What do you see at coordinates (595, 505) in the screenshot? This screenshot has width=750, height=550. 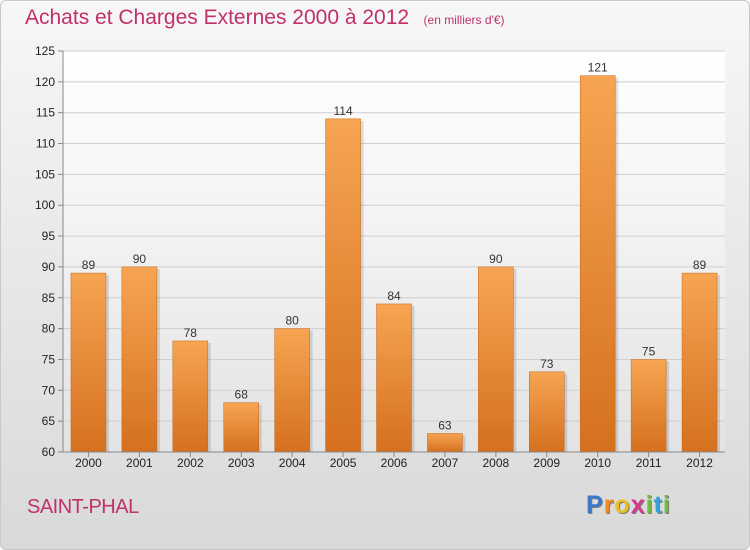 I see `logo-letter: P` at bounding box center [595, 505].